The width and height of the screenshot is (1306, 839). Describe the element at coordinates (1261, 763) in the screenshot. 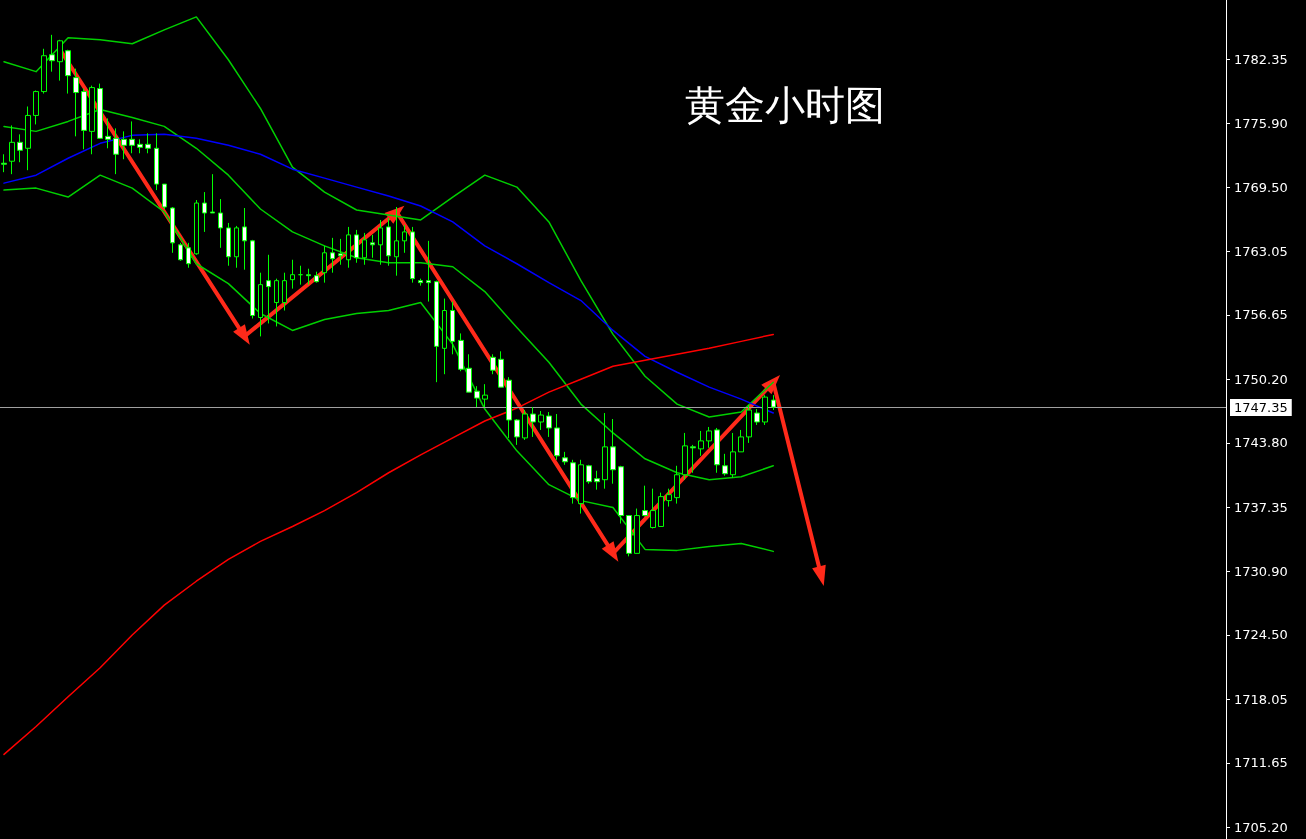

I see `y-tick-label: 1711.65` at that location.